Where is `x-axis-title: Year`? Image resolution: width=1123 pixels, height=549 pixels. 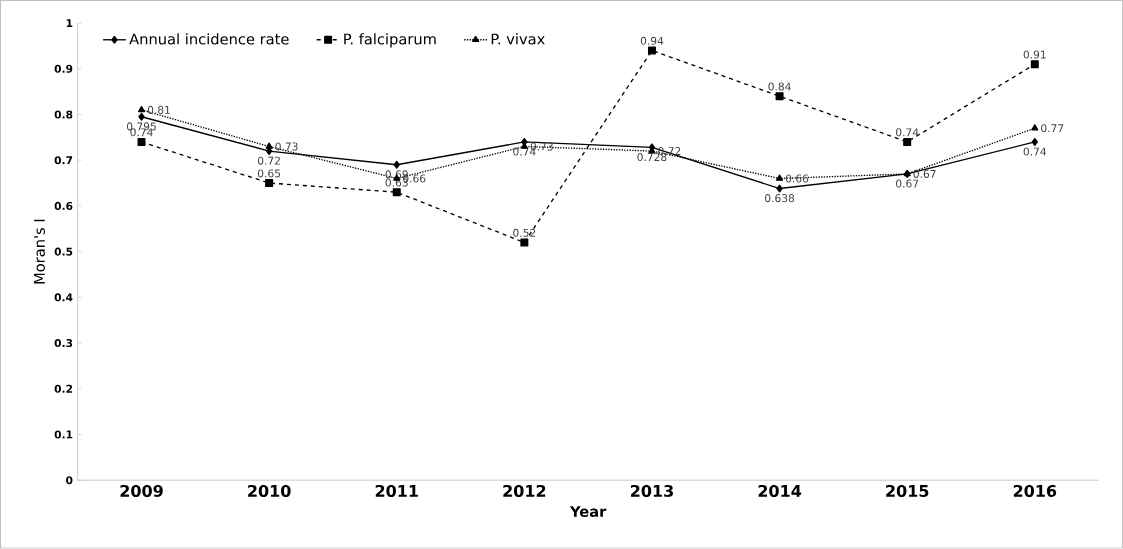
x-axis-title: Year is located at coordinates (588, 512).